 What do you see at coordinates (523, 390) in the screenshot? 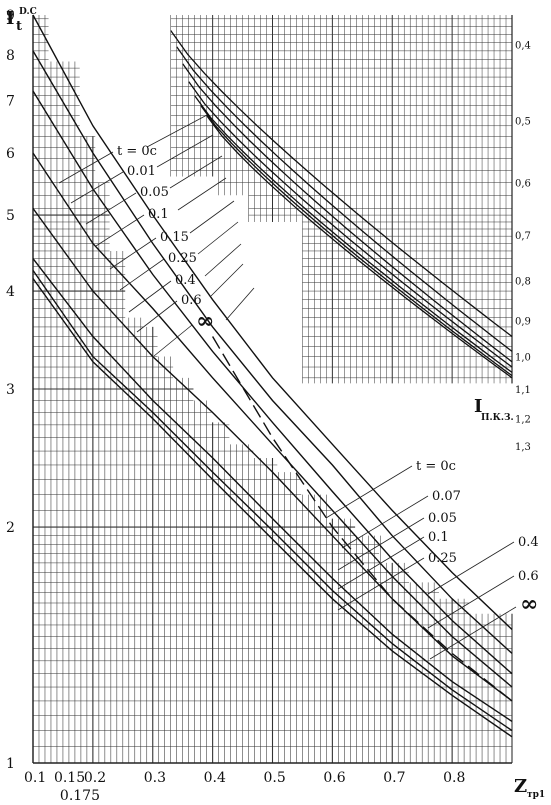
I see `right-tick-label: 1,1` at bounding box center [523, 390].